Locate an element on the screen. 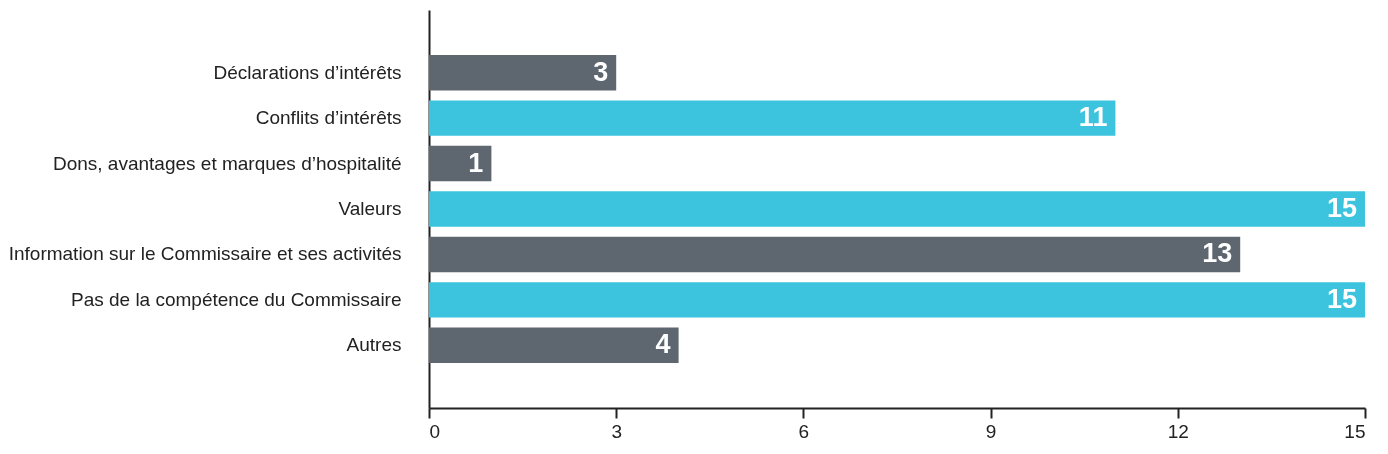 The image size is (1388, 454). data-label: 4 is located at coordinates (663, 344).